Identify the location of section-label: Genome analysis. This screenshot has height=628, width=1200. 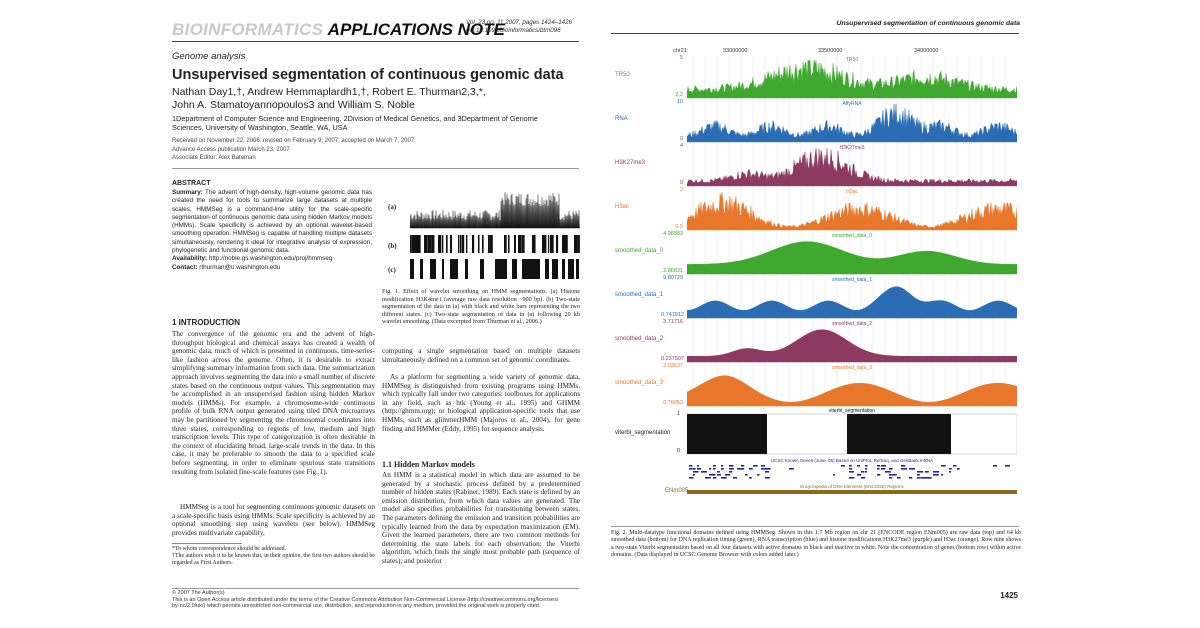
(209, 56).